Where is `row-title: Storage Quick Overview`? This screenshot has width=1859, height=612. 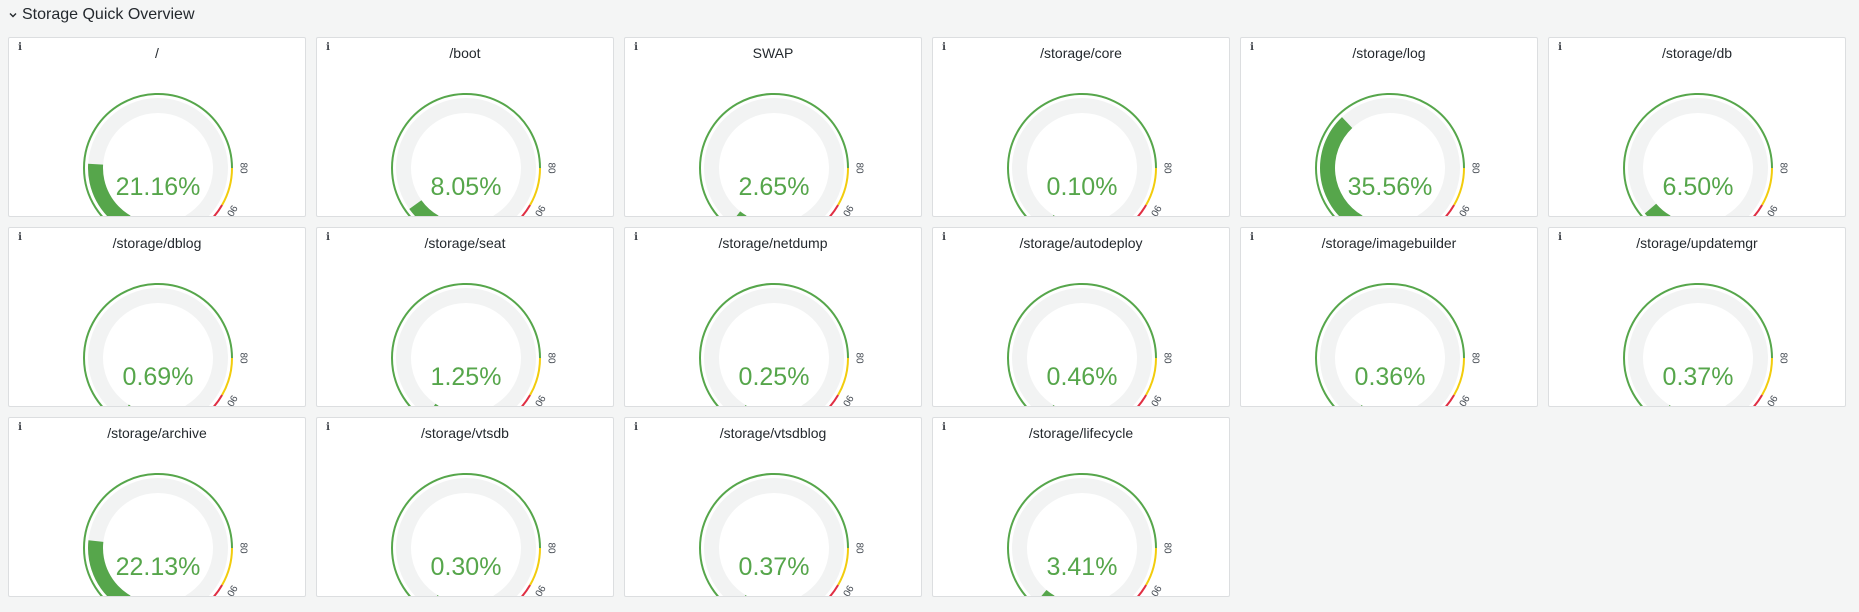
row-title: Storage Quick Overview is located at coordinates (108, 14).